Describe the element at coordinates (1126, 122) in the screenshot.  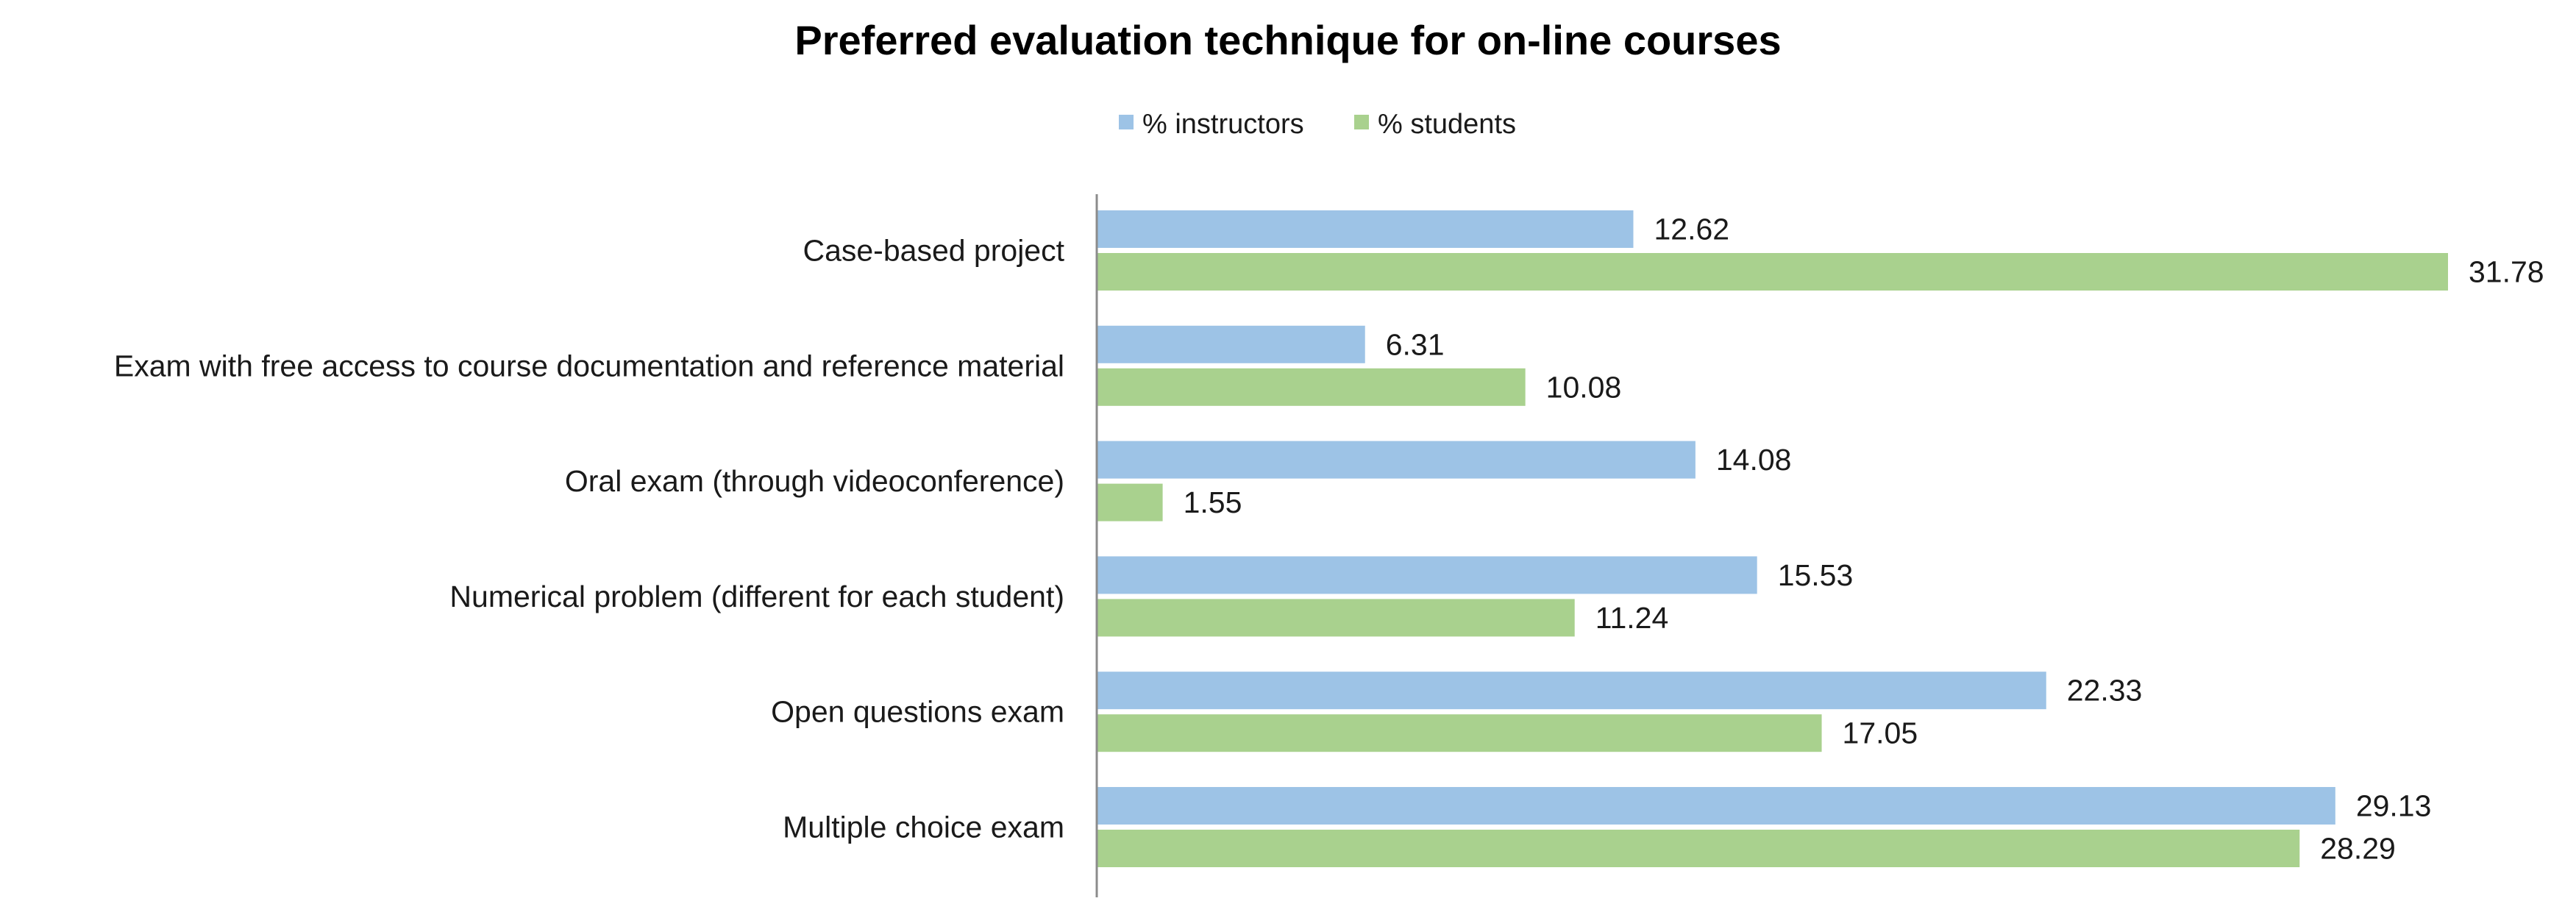
I see `legend-swatch-instructors` at that location.